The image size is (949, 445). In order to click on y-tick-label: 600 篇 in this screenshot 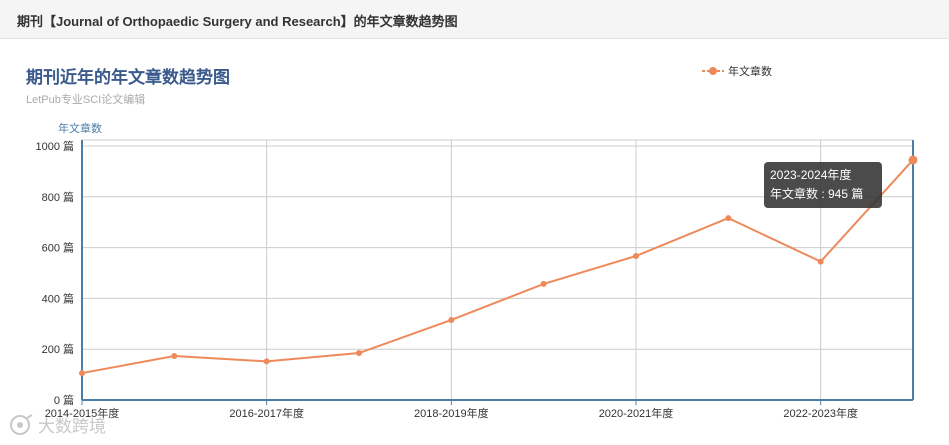, I will do `click(58, 248)`.